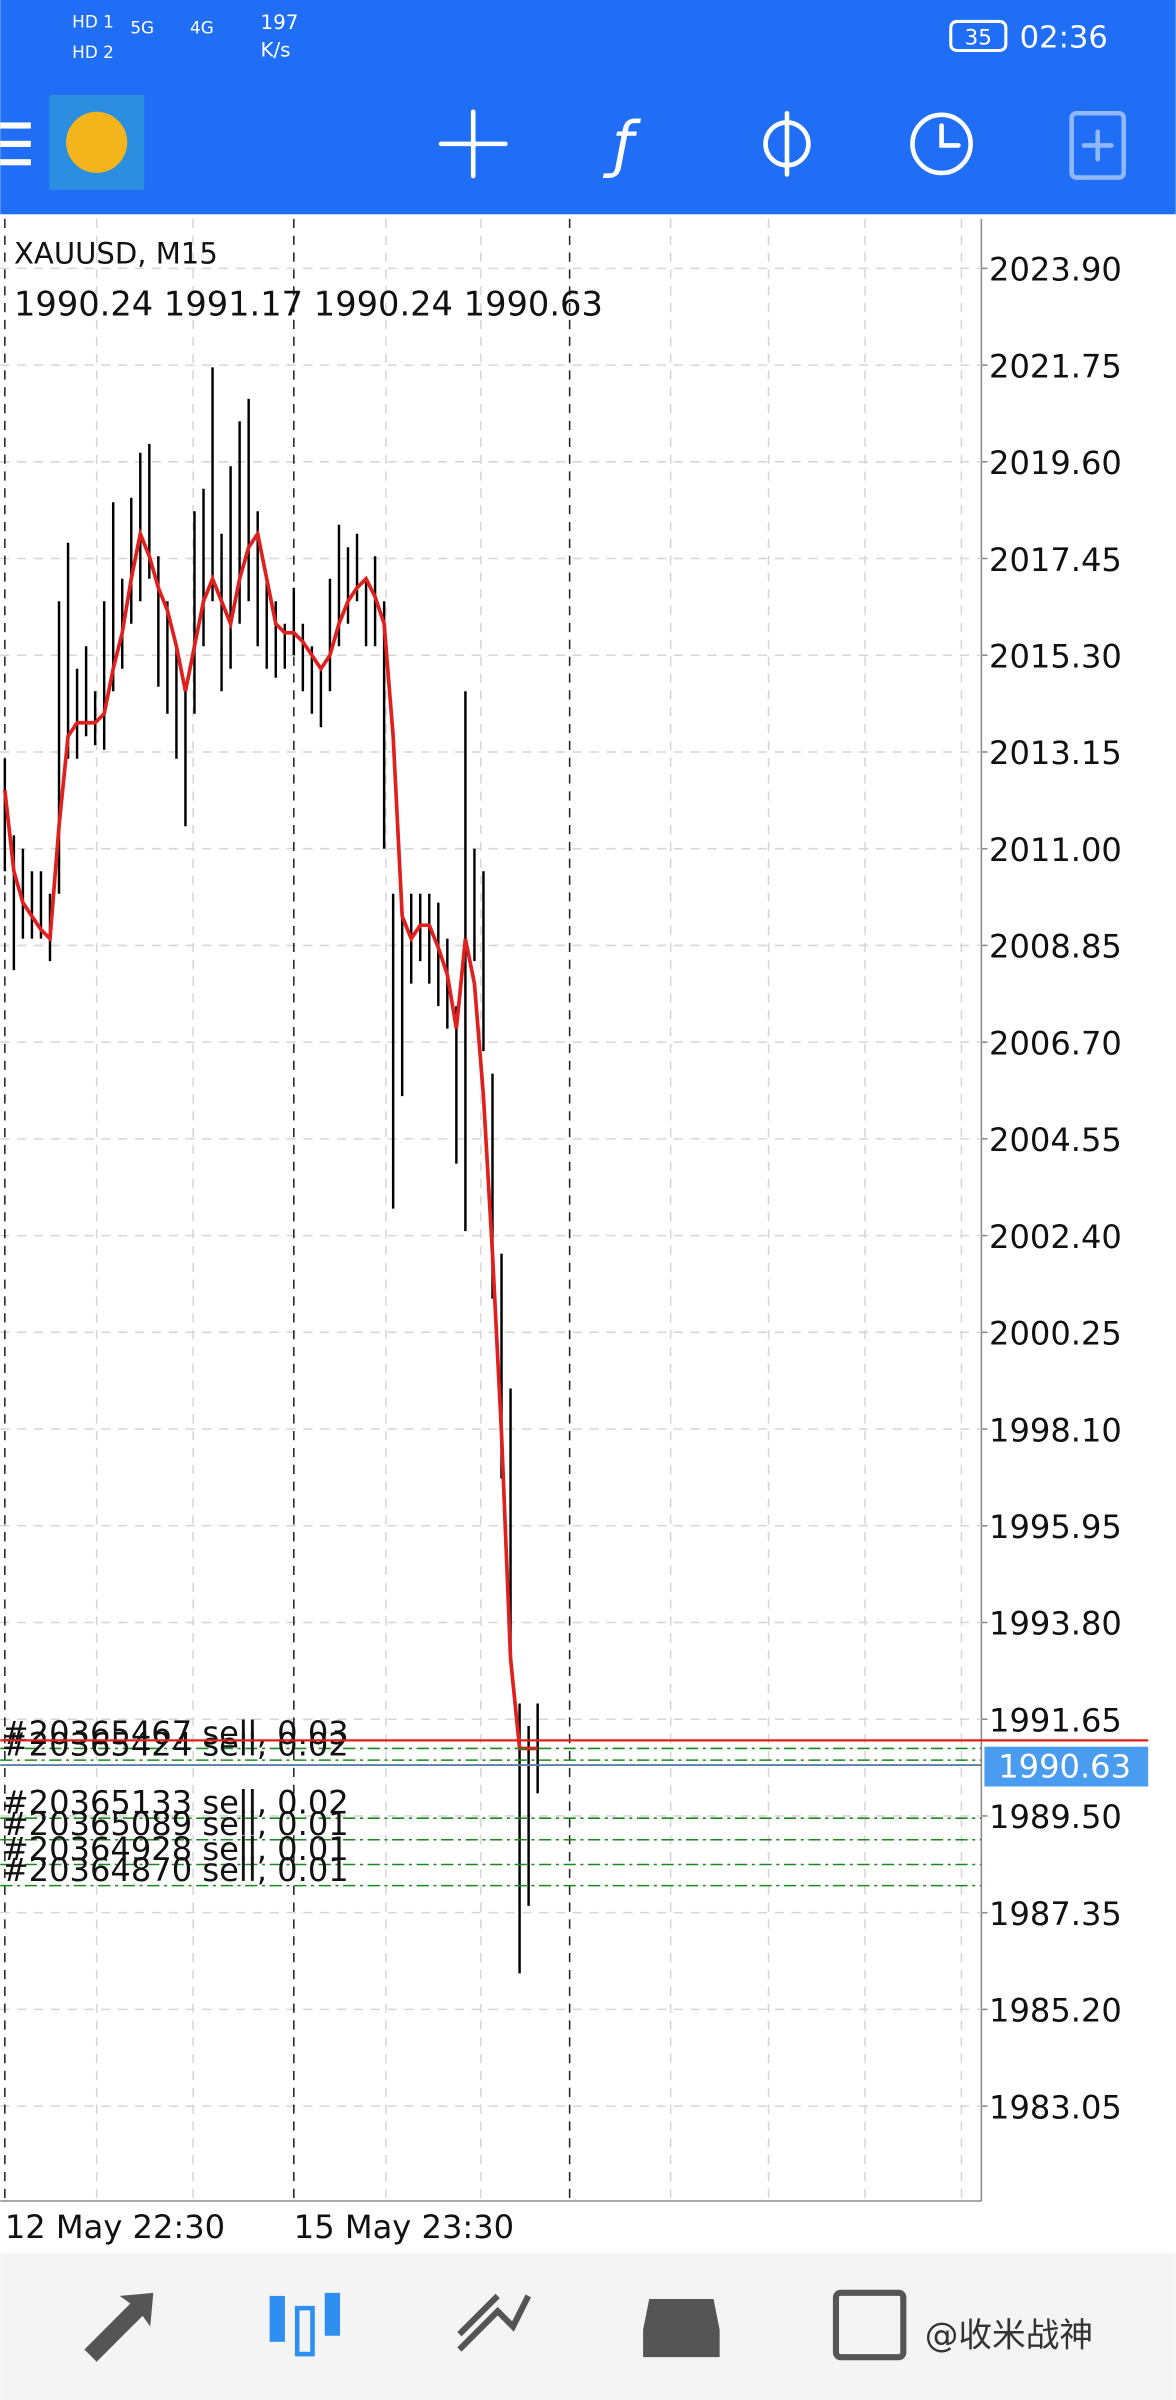 This screenshot has height=2400, width=1176. What do you see at coordinates (1055, 1527) in the screenshot?
I see `y-tick-label: 1995.95` at bounding box center [1055, 1527].